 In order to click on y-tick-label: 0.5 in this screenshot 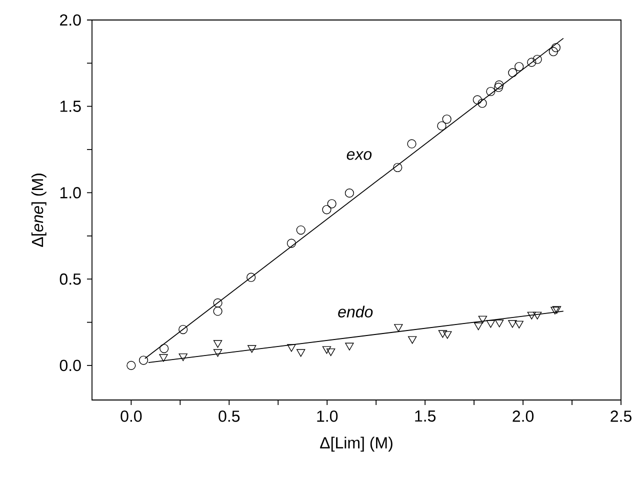, I will do `click(70, 279)`.